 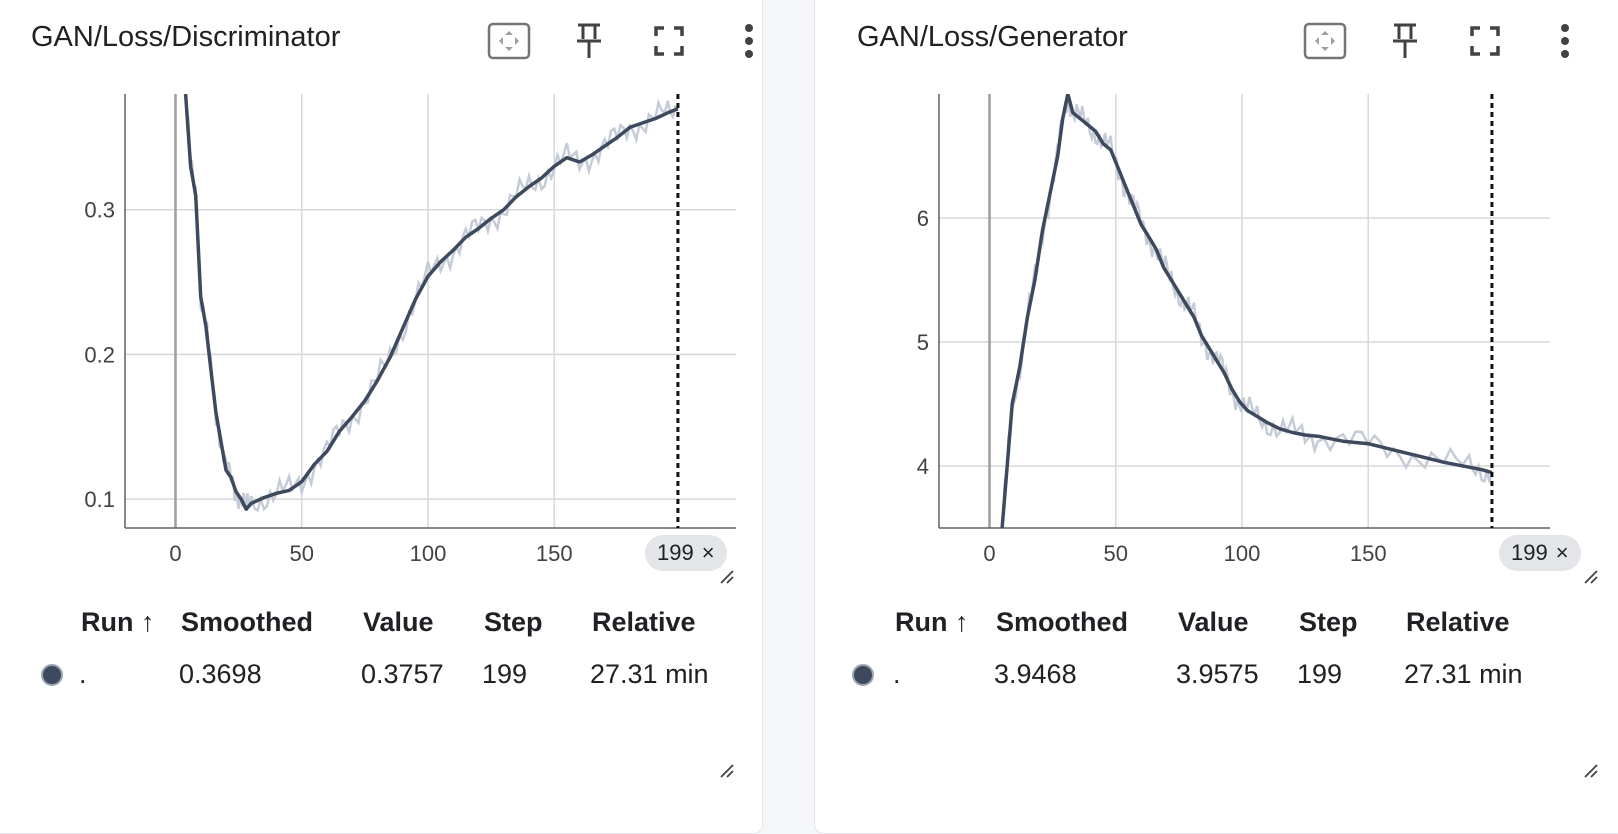 I want to click on card-title: GAN/Loss/Discriminator, so click(x=186, y=37).